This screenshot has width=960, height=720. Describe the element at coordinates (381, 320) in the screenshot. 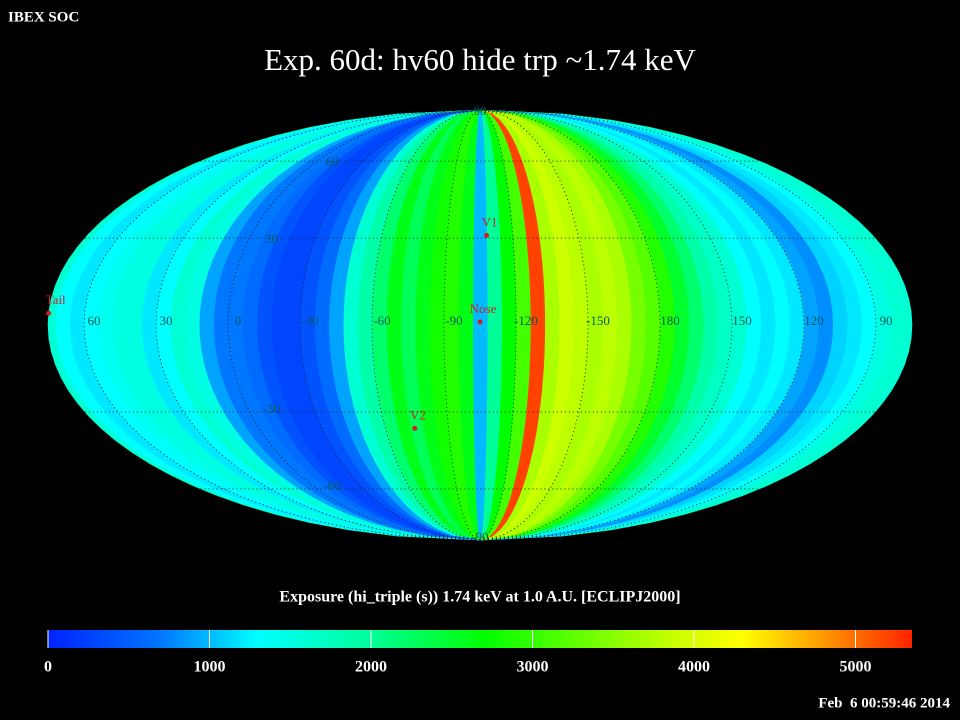

I see `lon-tick-label: -60` at that location.